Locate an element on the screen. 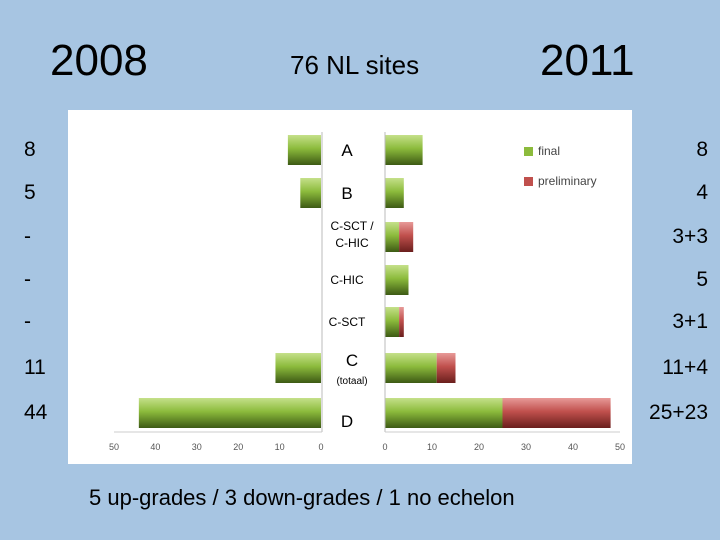 The width and height of the screenshot is (720, 540). legend-label-preliminary: preliminary is located at coordinates (567, 181).